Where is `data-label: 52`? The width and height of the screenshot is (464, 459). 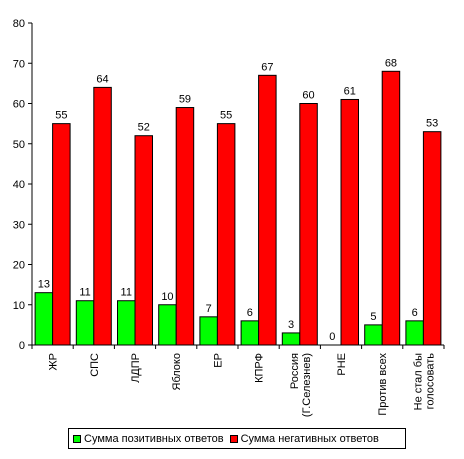
data-label: 52 is located at coordinates (144, 128).